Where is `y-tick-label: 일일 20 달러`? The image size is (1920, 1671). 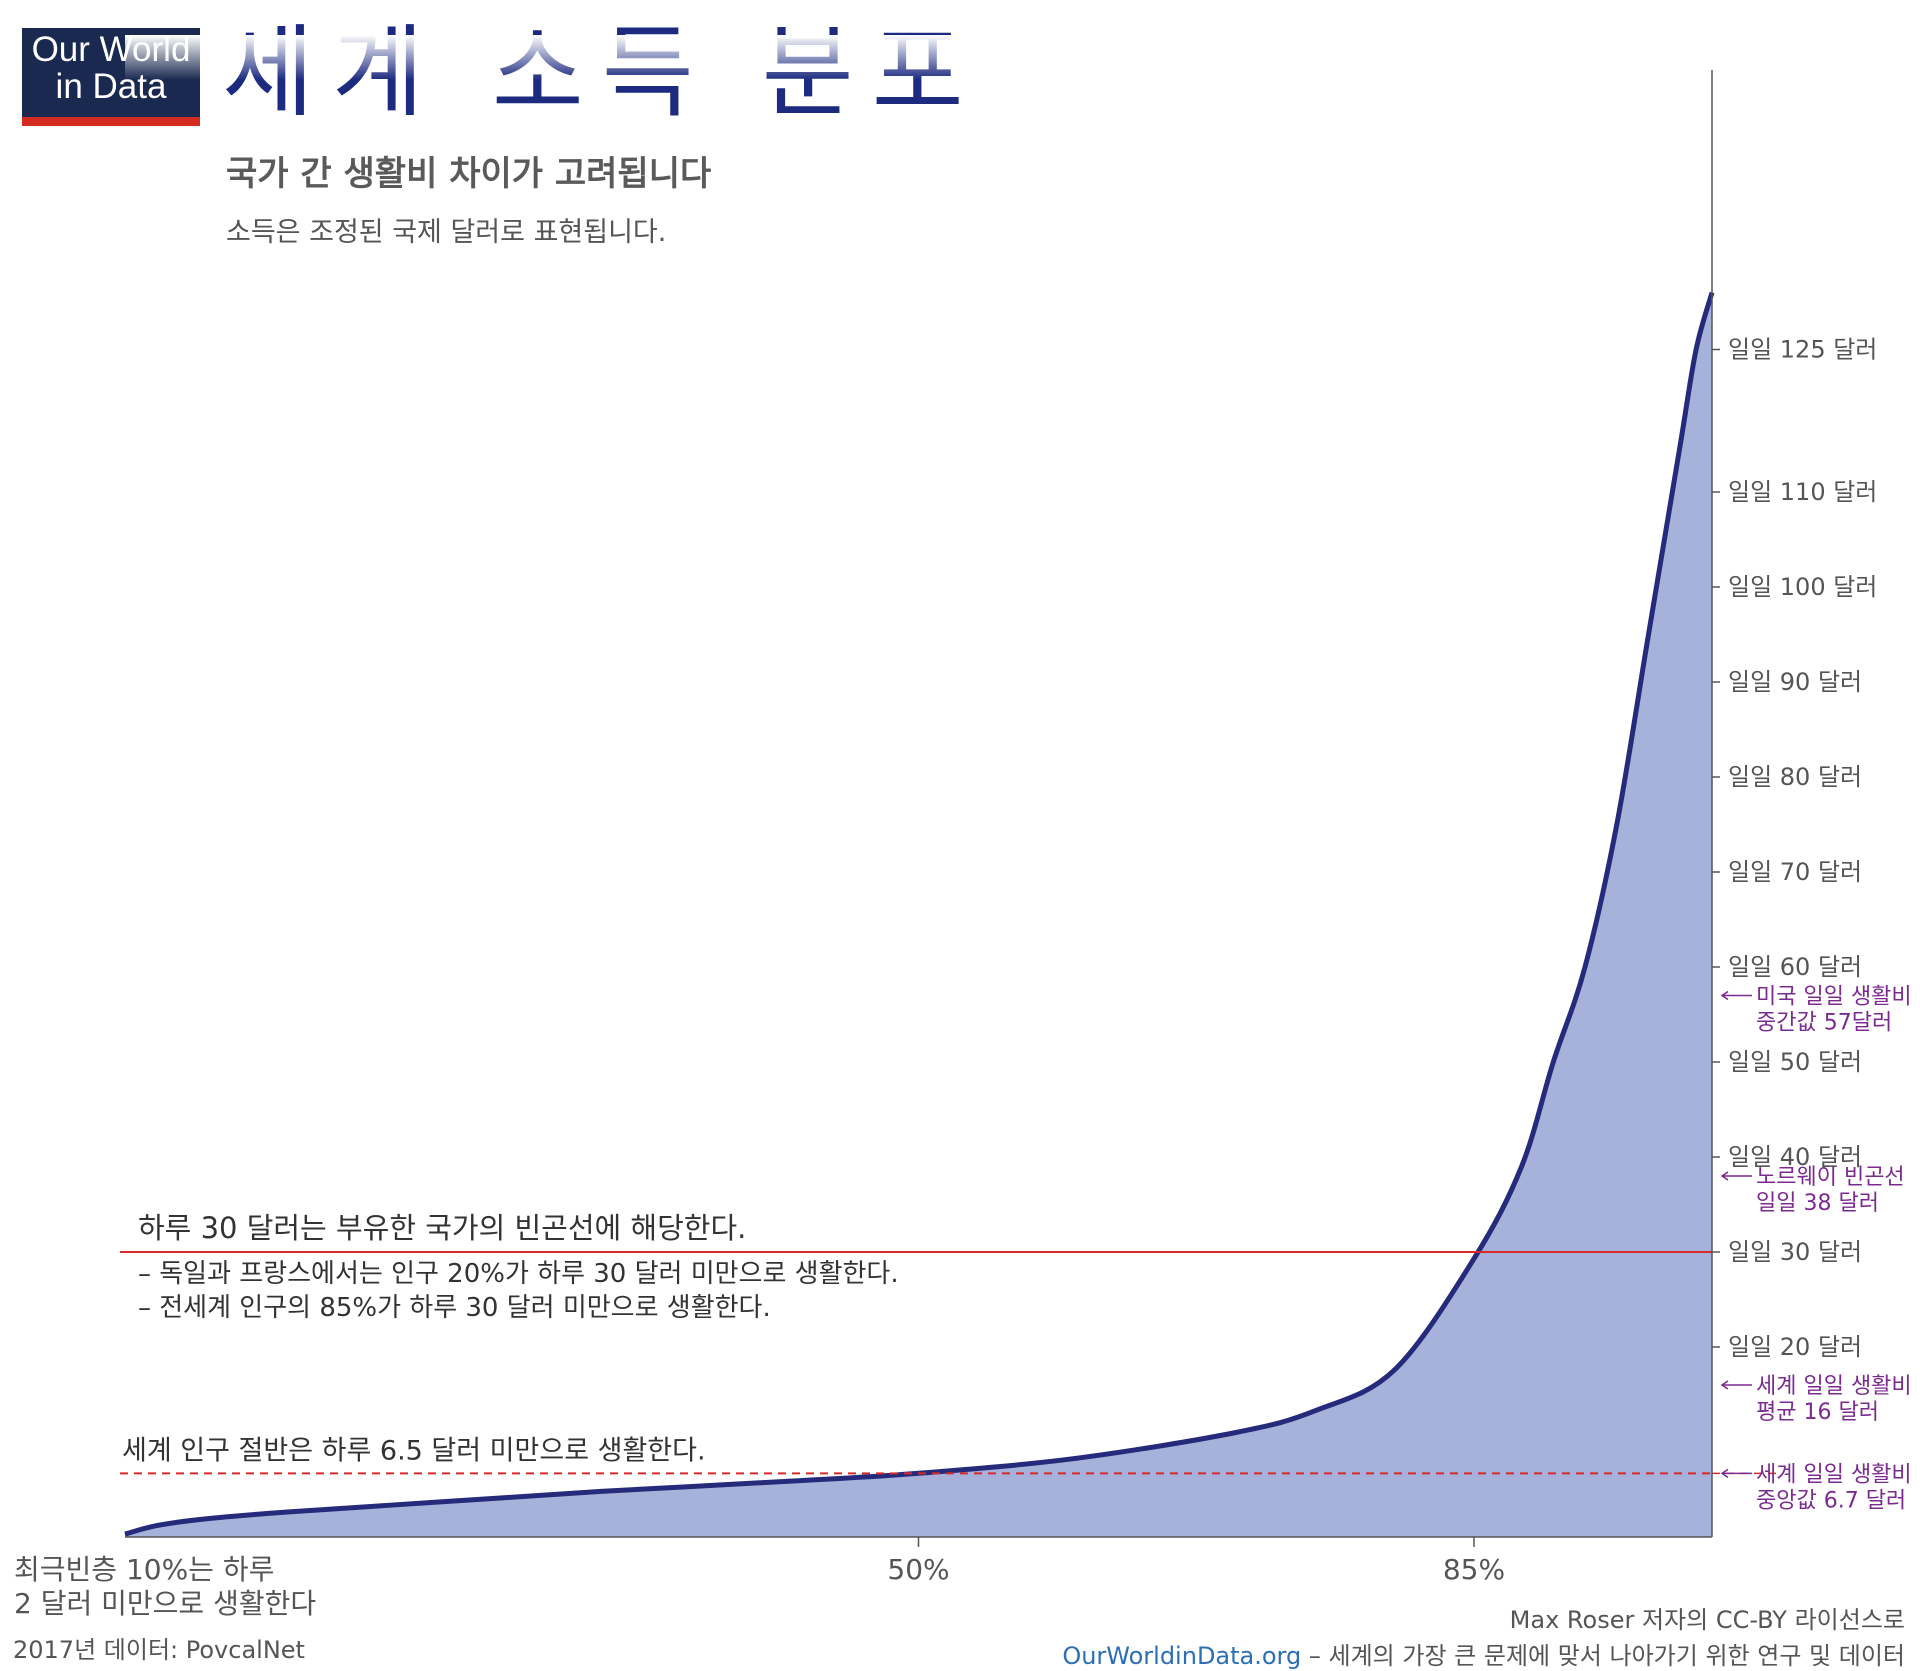
y-tick-label: 일일 20 달러 is located at coordinates (1795, 1347).